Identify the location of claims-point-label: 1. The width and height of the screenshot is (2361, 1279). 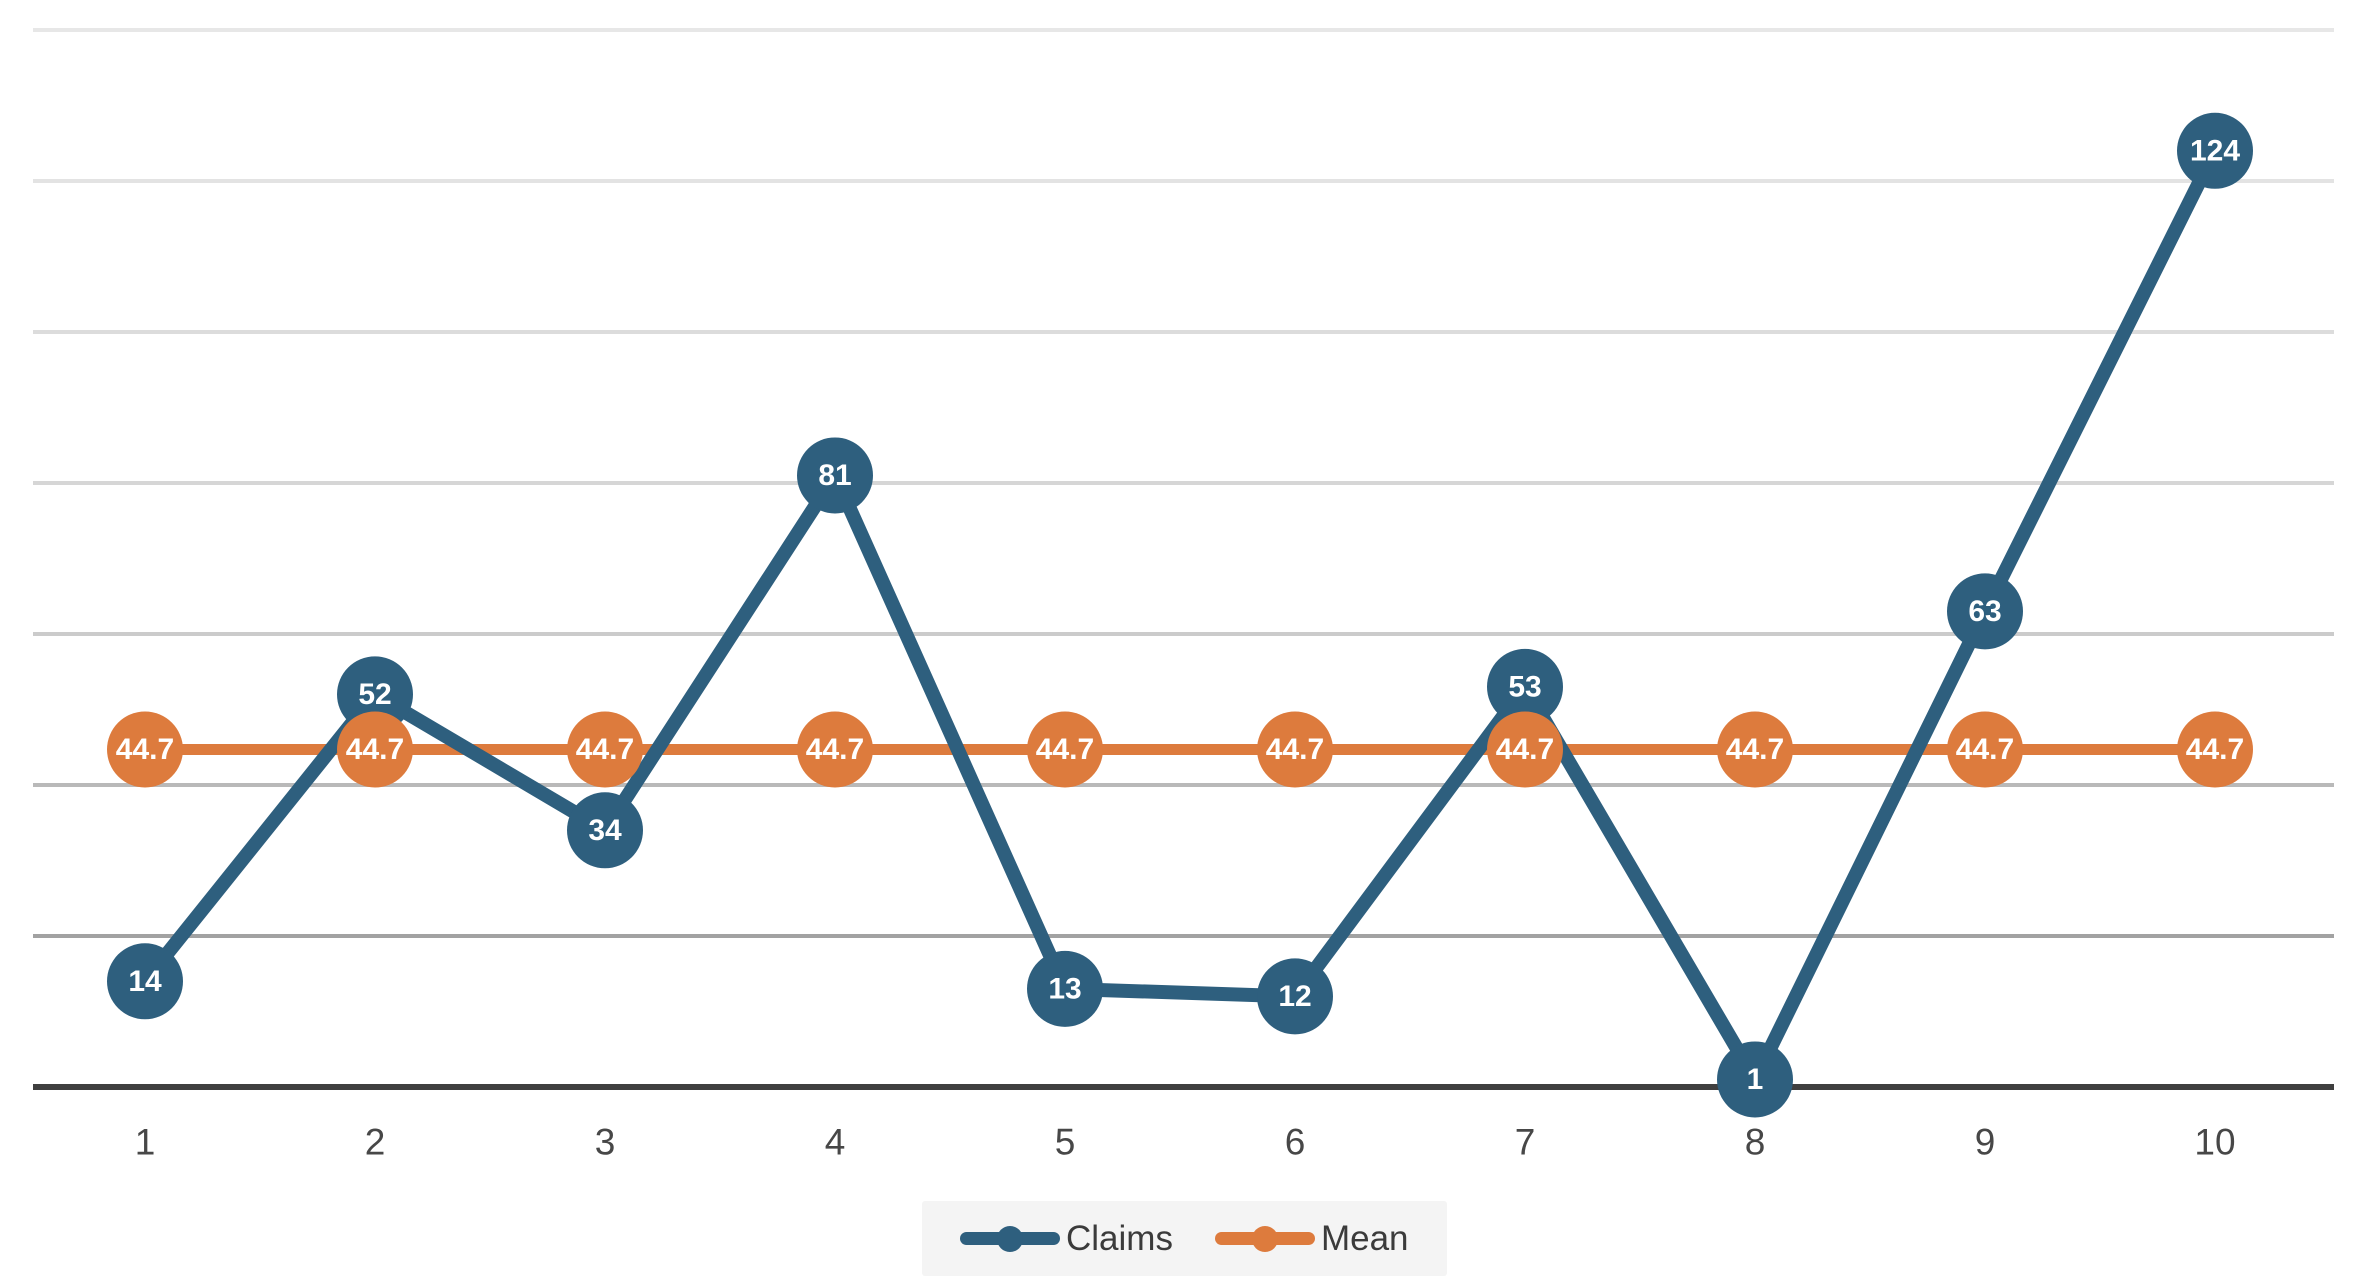
(1755, 1079).